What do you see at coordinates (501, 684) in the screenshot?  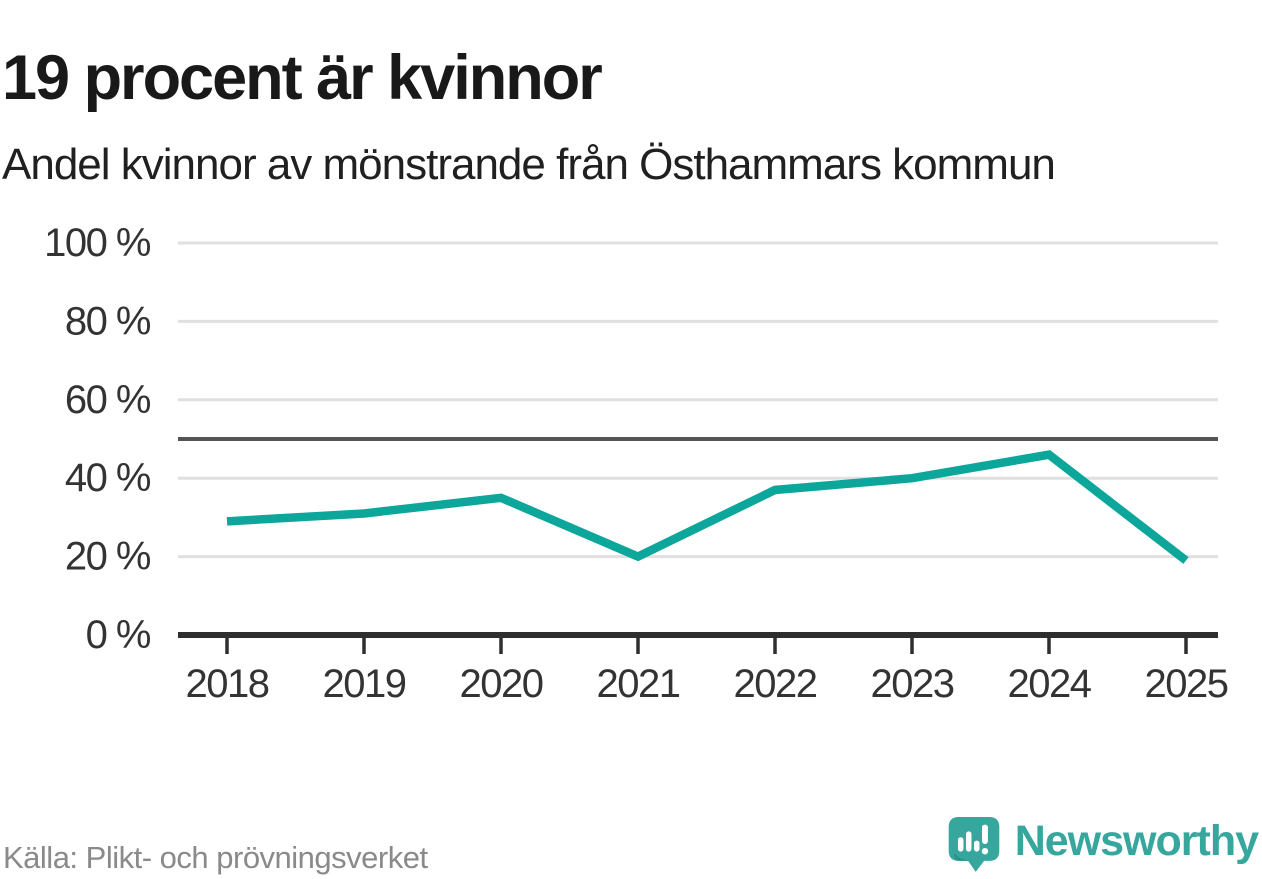 I see `x-tick-label-2020: 2020` at bounding box center [501, 684].